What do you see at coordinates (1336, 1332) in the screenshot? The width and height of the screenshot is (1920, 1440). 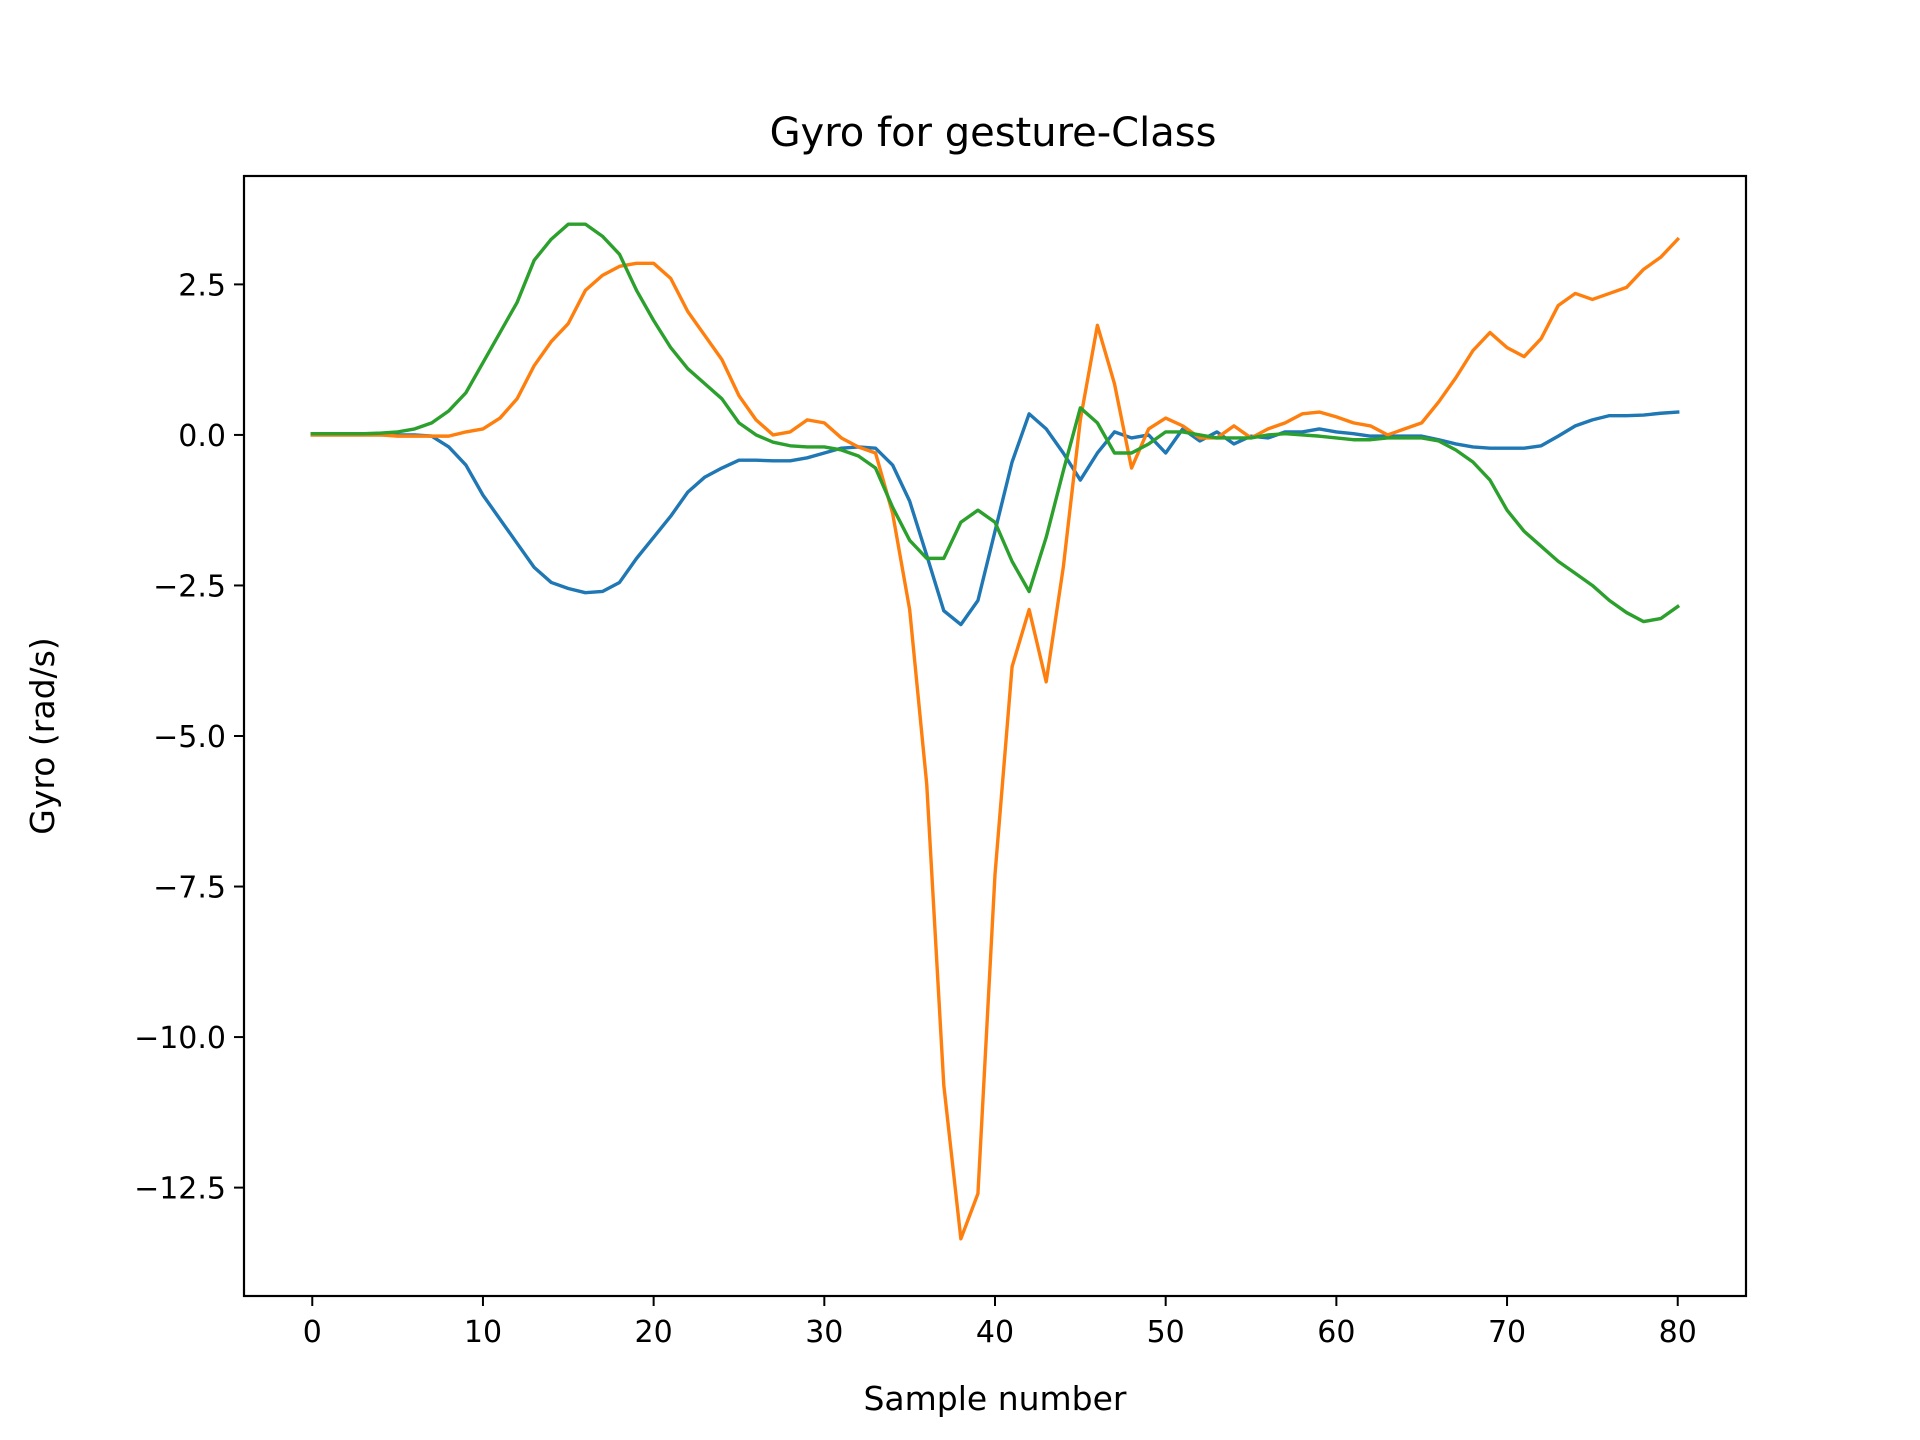 I see `x-tick-label: 60` at bounding box center [1336, 1332].